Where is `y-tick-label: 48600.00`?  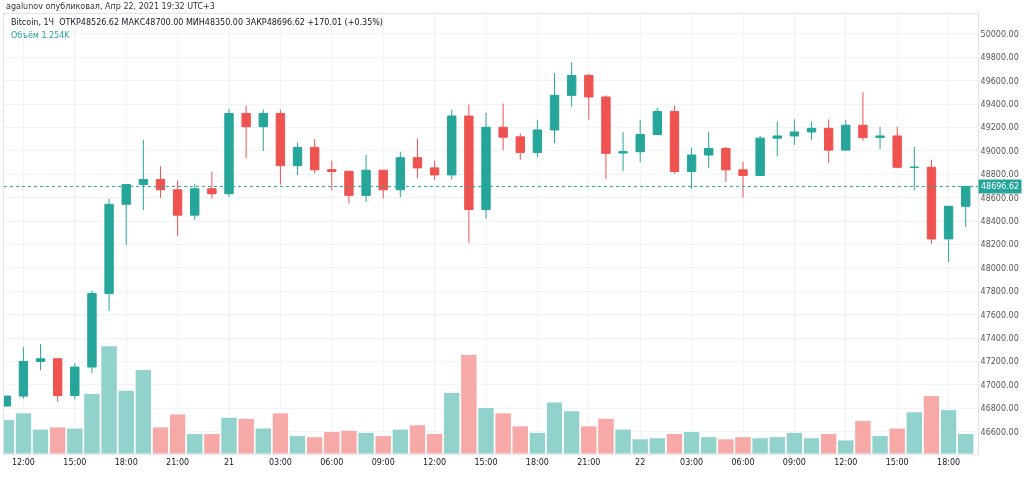 y-tick-label: 48600.00 is located at coordinates (999, 198).